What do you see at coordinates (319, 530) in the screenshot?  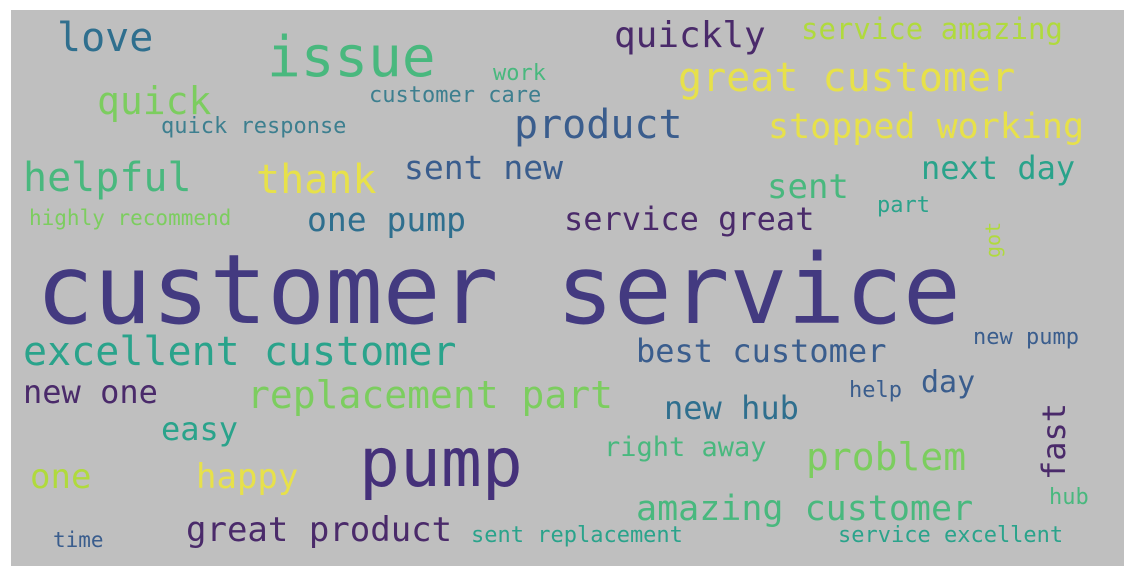 I see `word-great-product: great product` at bounding box center [319, 530].